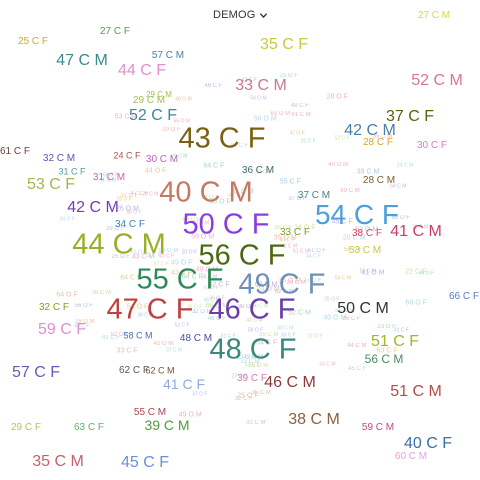 This screenshot has width=480, height=480. I want to click on filler-word: 24 O F, so click(67, 219).